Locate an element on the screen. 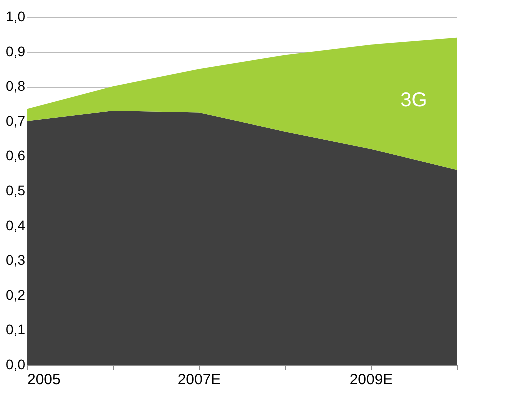 The image size is (527, 401). y-tick-label: 0,0 is located at coordinates (16, 364).